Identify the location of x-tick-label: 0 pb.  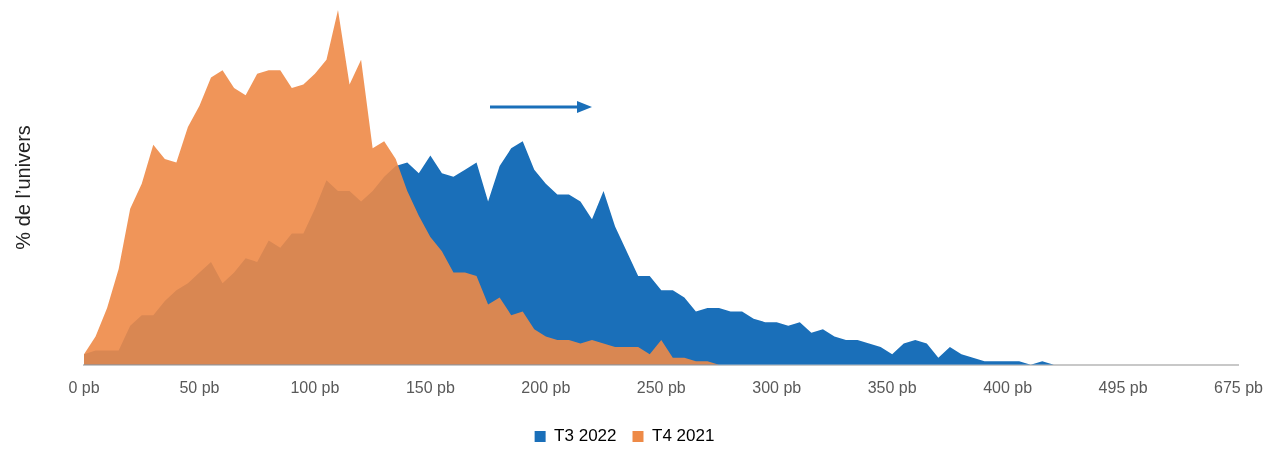
(84, 387).